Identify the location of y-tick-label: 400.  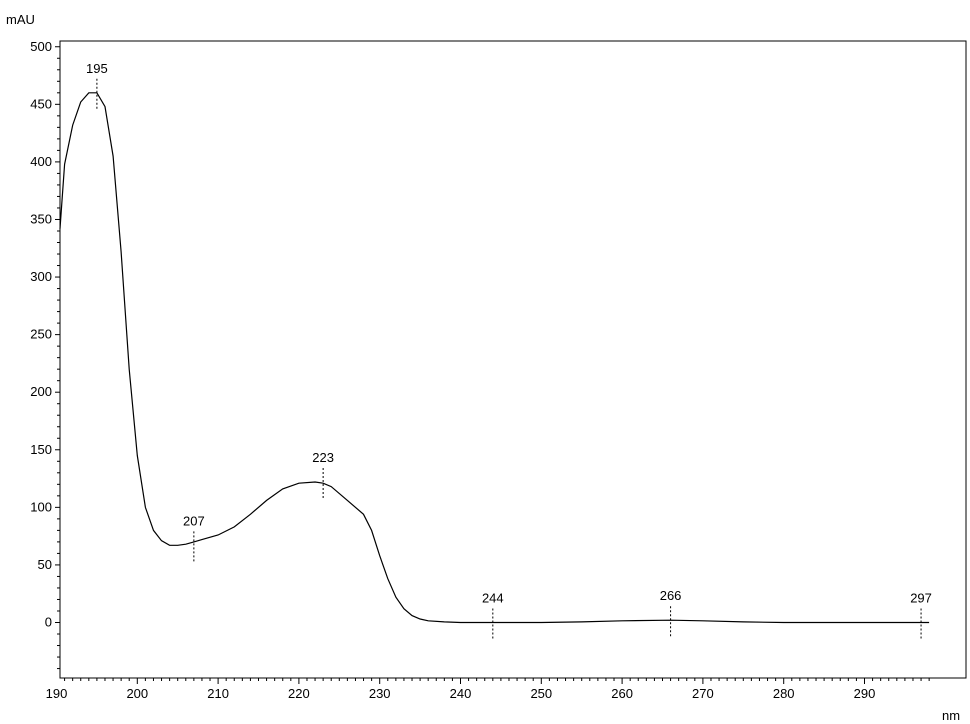
(41, 161).